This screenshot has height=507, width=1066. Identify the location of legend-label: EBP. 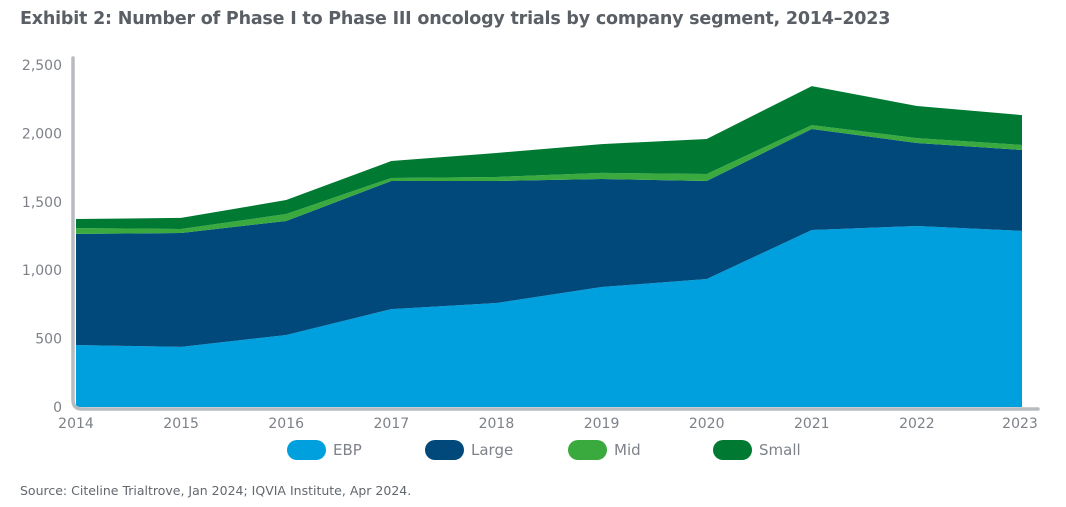
(347, 450).